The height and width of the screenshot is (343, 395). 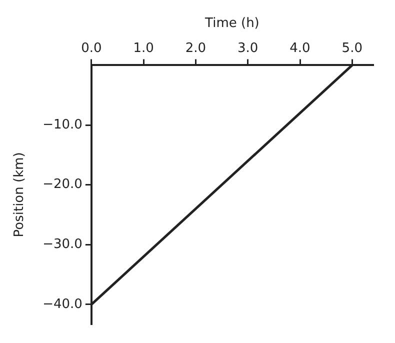 I want to click on y-tick-label: −20.0, so click(x=62, y=184).